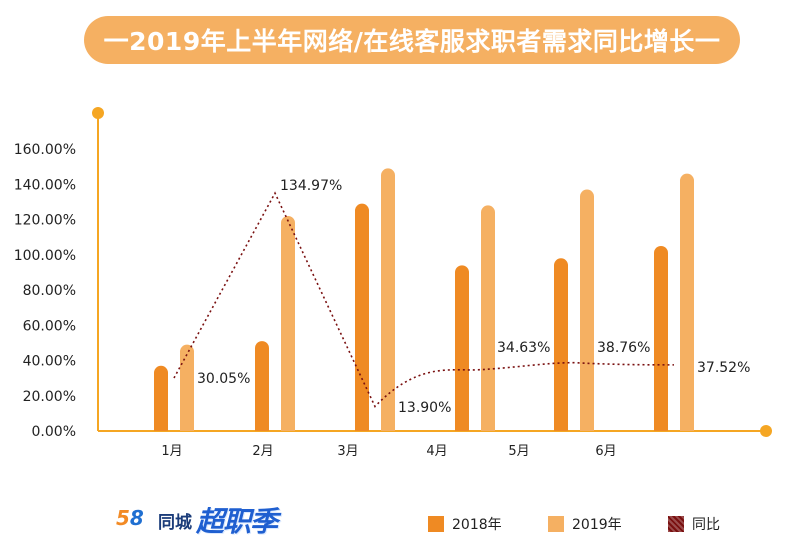 The image size is (787, 549). I want to click on legend-item-yoy: 同比, so click(694, 524).